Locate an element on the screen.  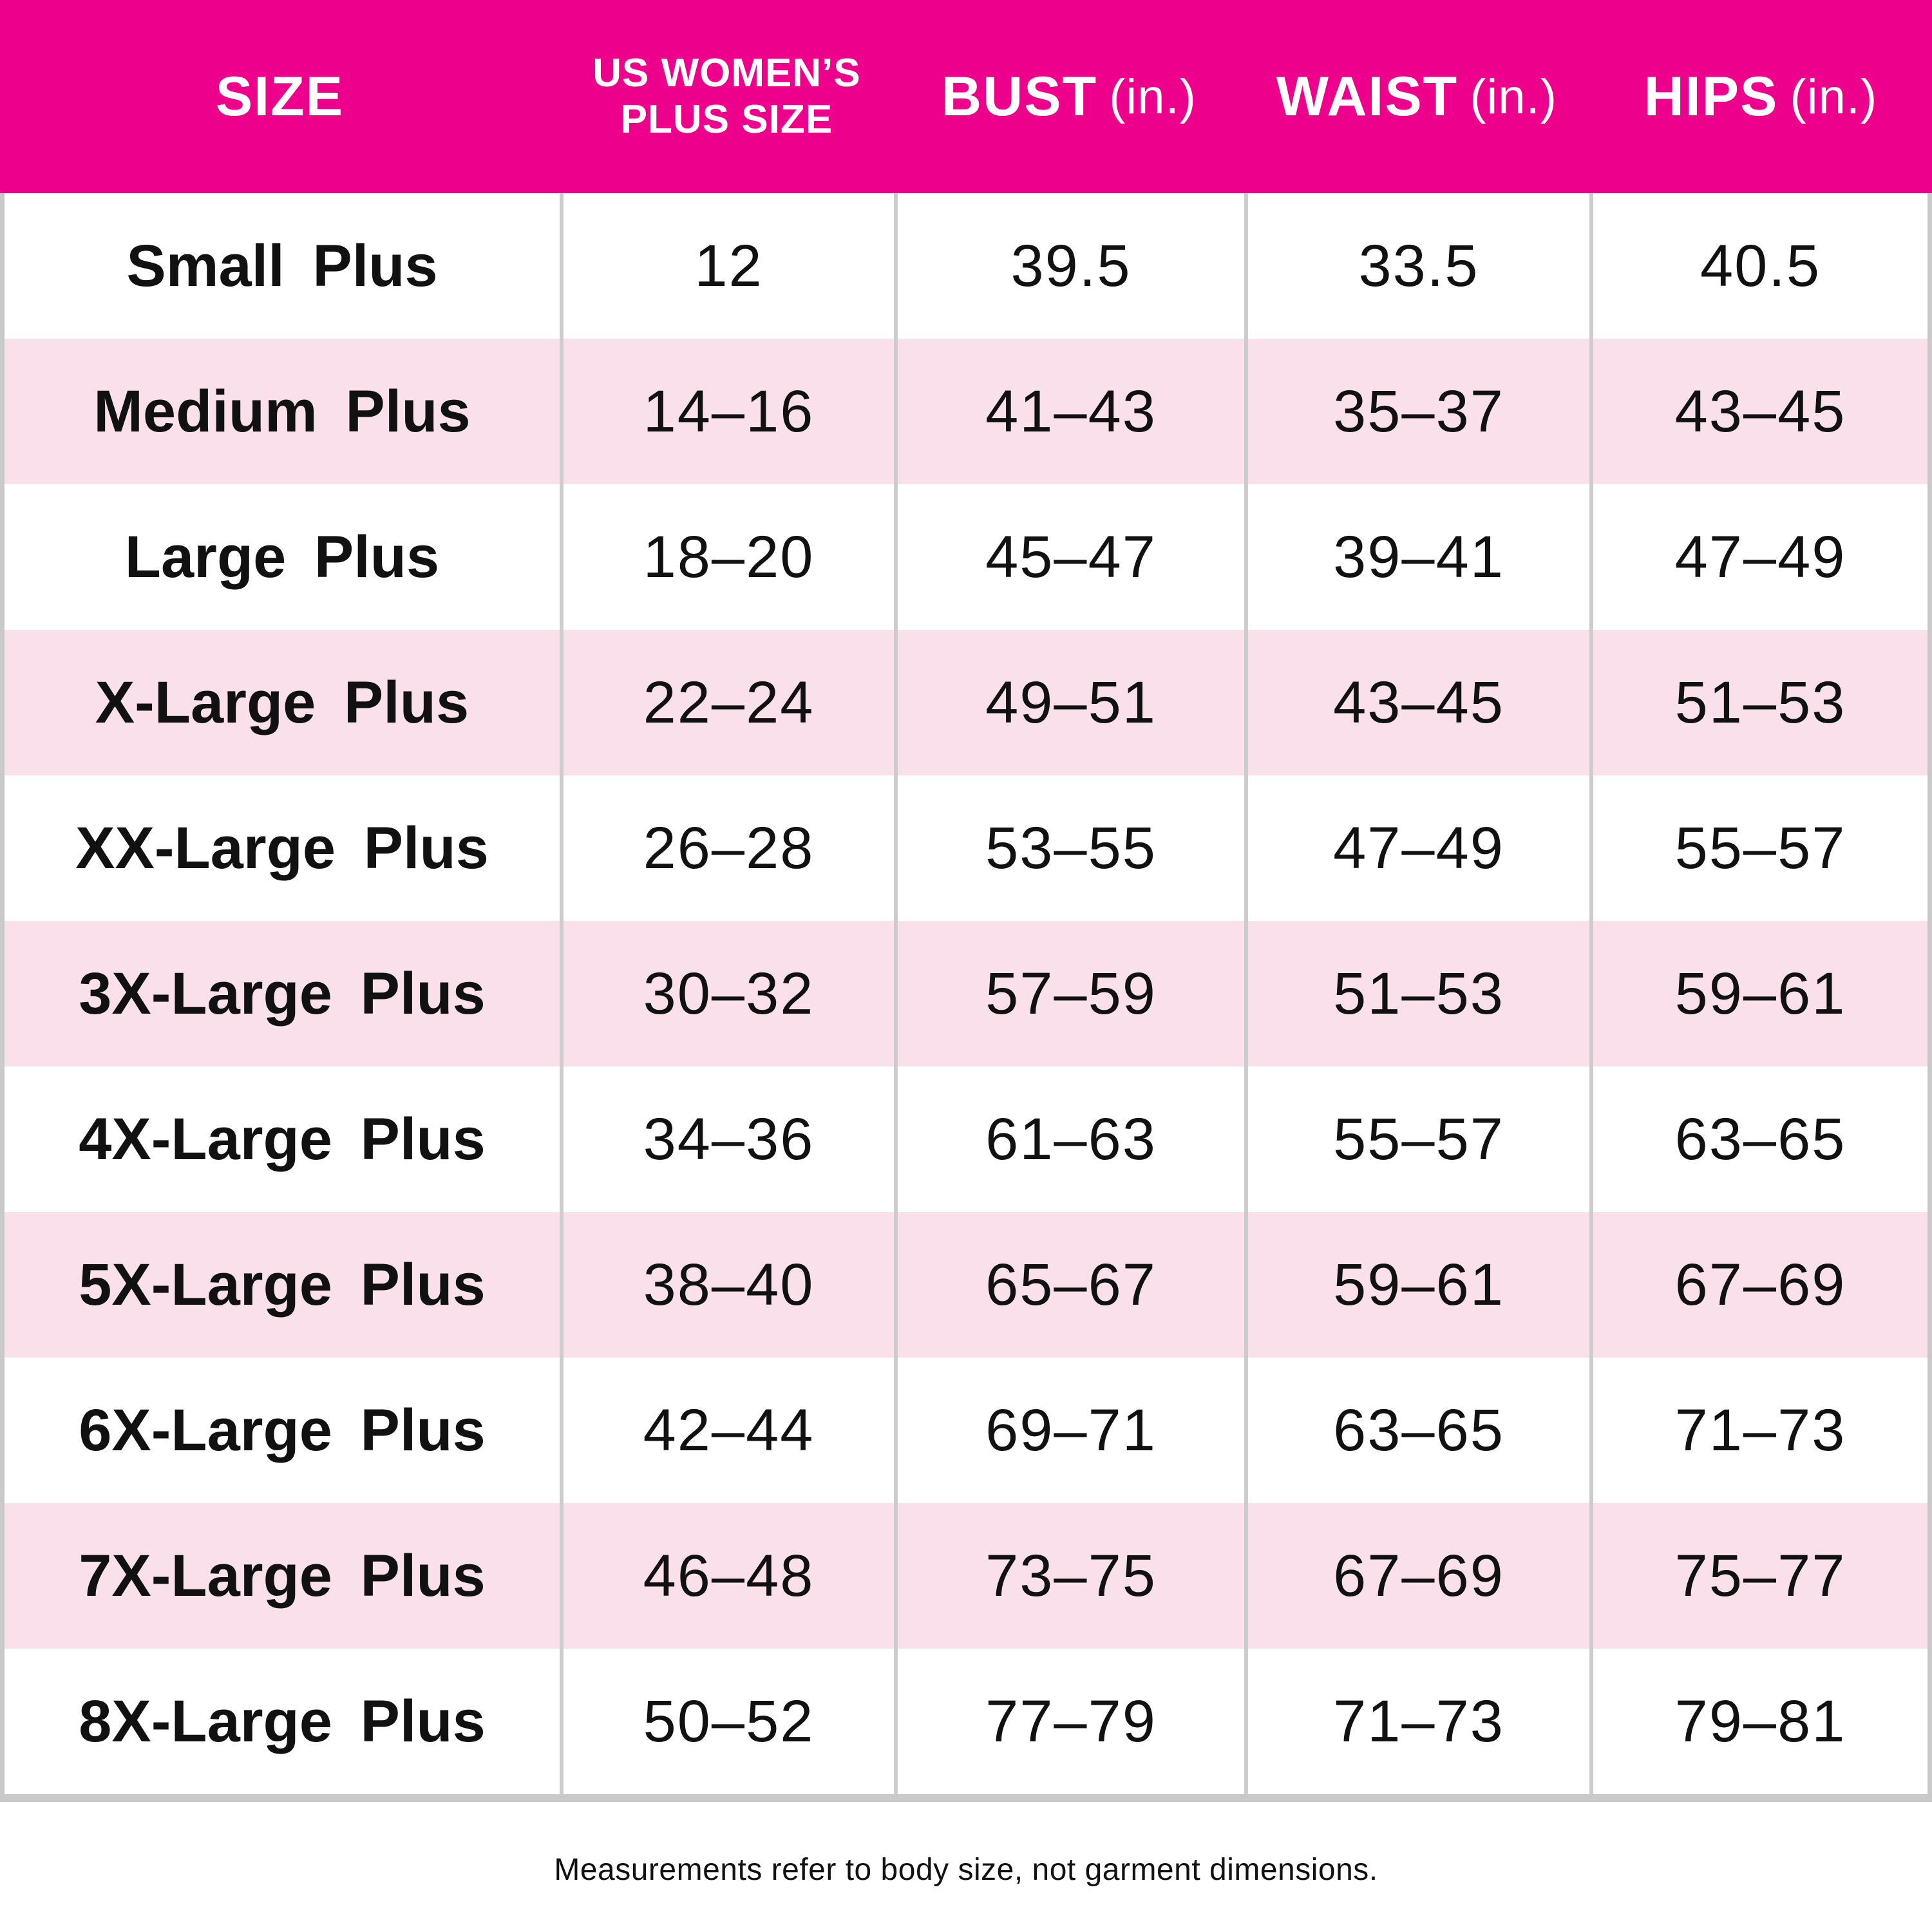
table-row-large-plus: Large Plus 18–20 45–47 39–41 47–49 is located at coordinates (966, 557).